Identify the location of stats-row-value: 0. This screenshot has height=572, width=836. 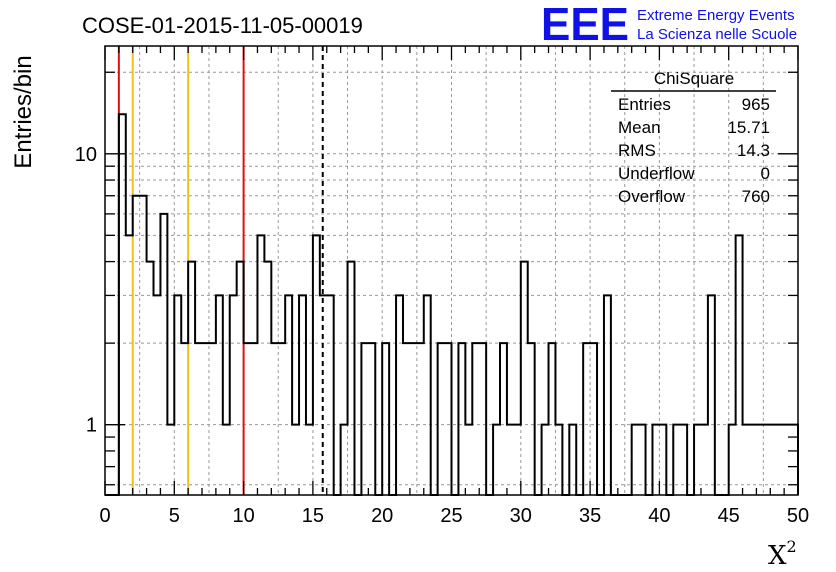
(765, 173).